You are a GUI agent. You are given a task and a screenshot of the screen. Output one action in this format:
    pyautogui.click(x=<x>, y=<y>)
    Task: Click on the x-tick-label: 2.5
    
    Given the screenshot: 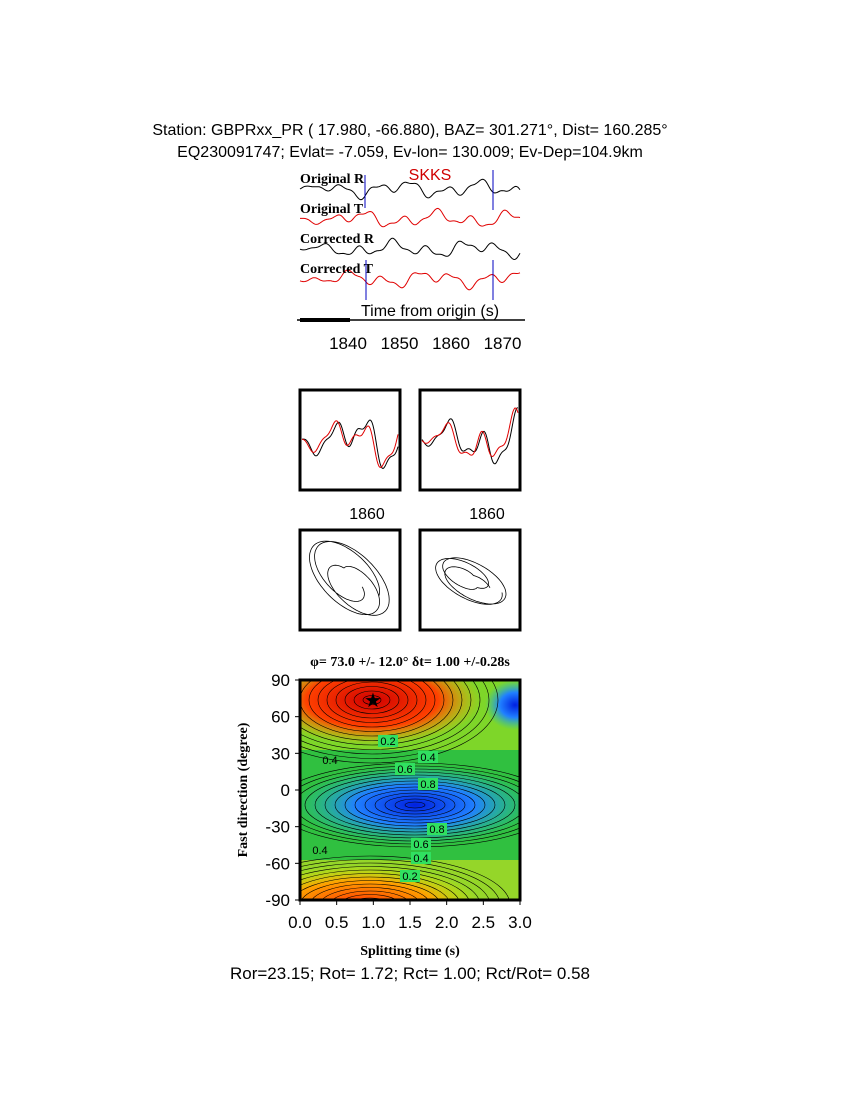 What is the action you would take?
    pyautogui.click(x=484, y=922)
    